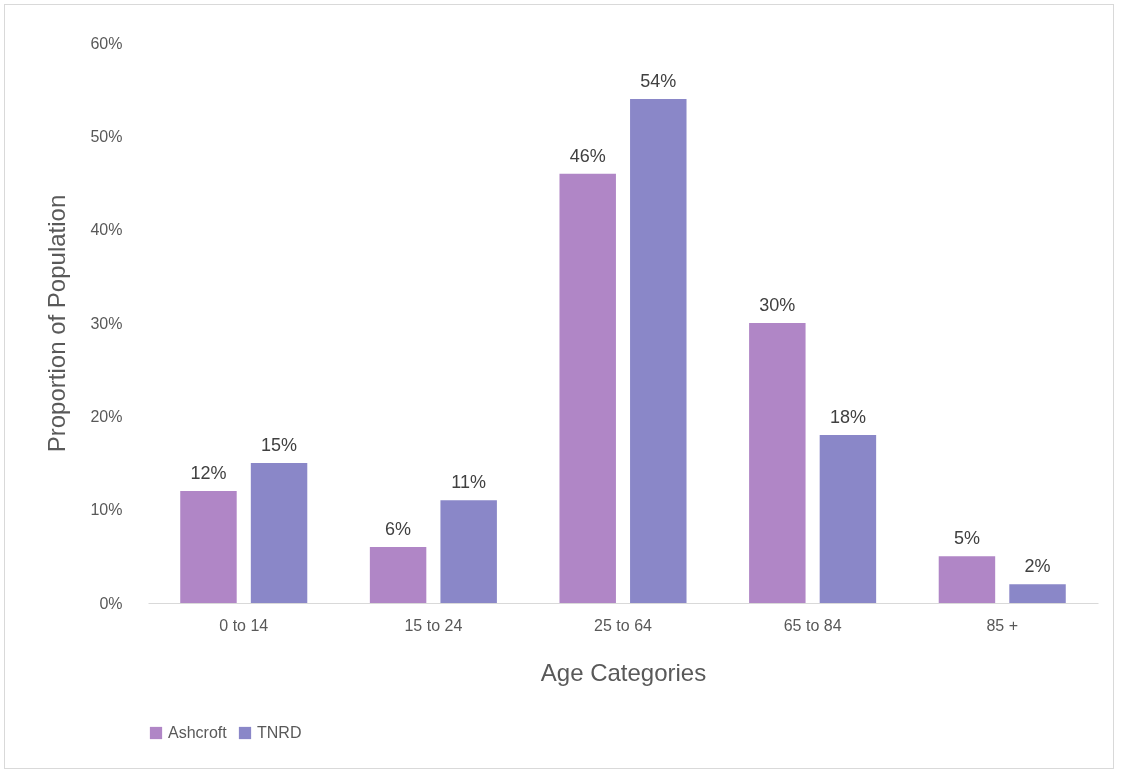  What do you see at coordinates (469, 482) in the screenshot?
I see `data-label: 11%` at bounding box center [469, 482].